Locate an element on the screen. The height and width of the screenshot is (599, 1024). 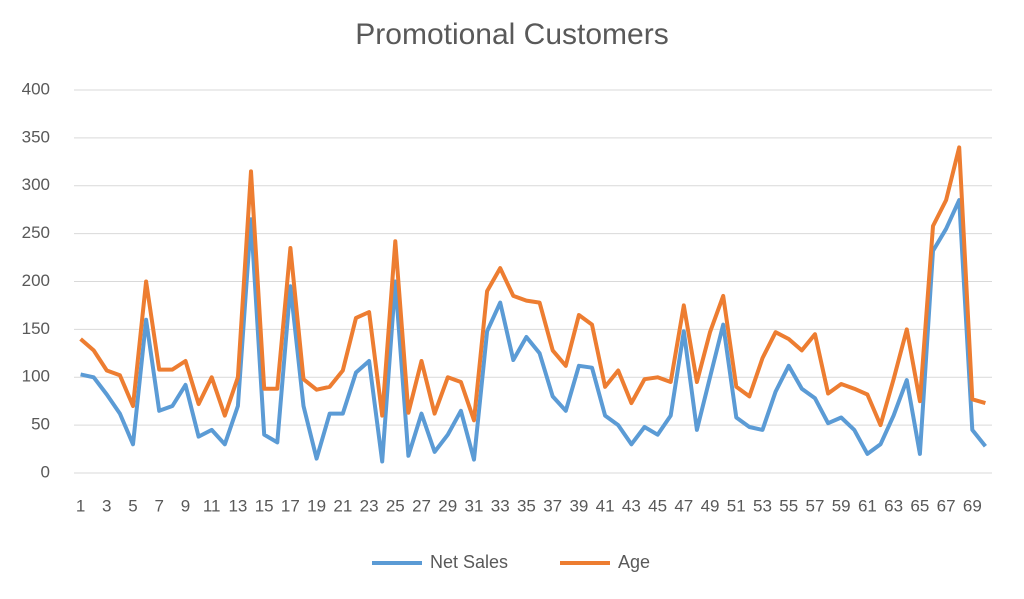
x-tick-label: 7 is located at coordinates (159, 505).